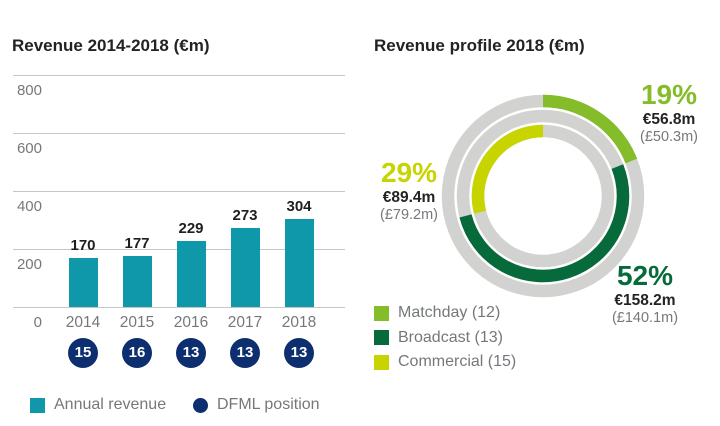 The width and height of the screenshot is (720, 426). What do you see at coordinates (83, 322) in the screenshot?
I see `x-axis-year-label: 2014` at bounding box center [83, 322].